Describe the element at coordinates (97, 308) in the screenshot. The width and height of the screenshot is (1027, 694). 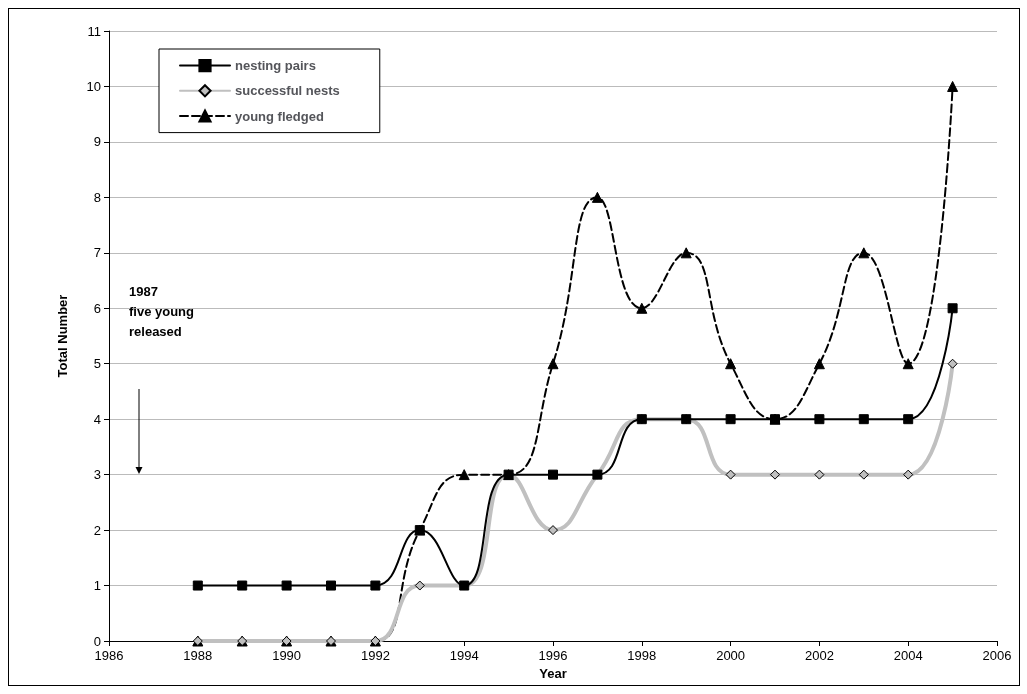
I see `y-tick-label: 6` at that location.